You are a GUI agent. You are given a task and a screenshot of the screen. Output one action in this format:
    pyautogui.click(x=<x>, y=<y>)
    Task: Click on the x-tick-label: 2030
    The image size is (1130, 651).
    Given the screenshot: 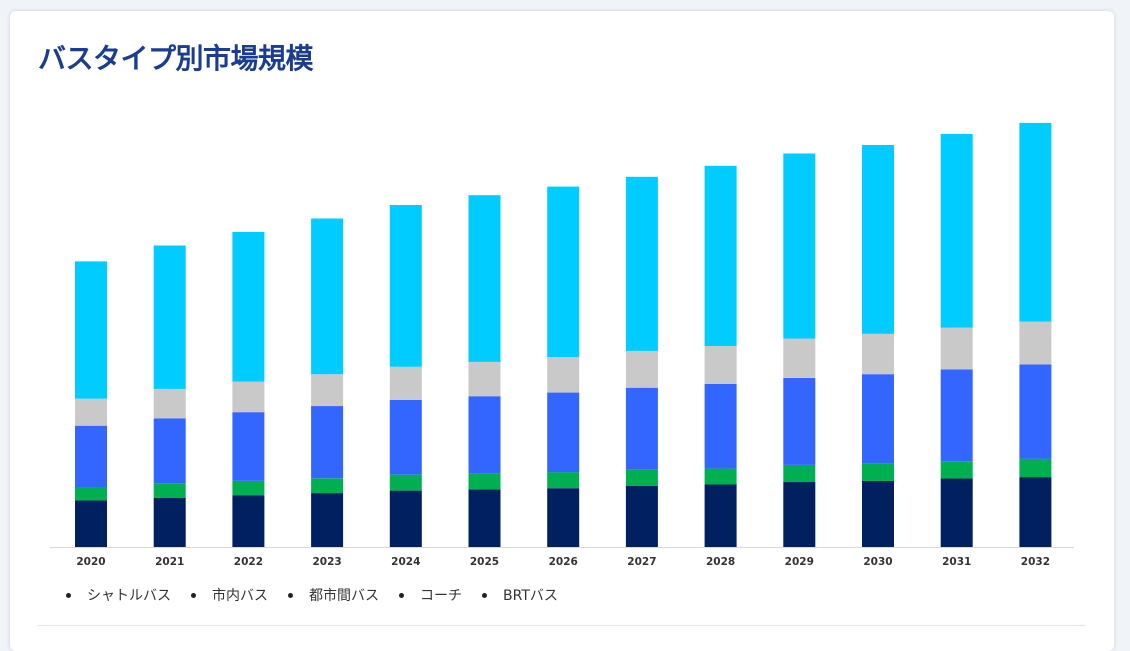 What is the action you would take?
    pyautogui.click(x=877, y=562)
    